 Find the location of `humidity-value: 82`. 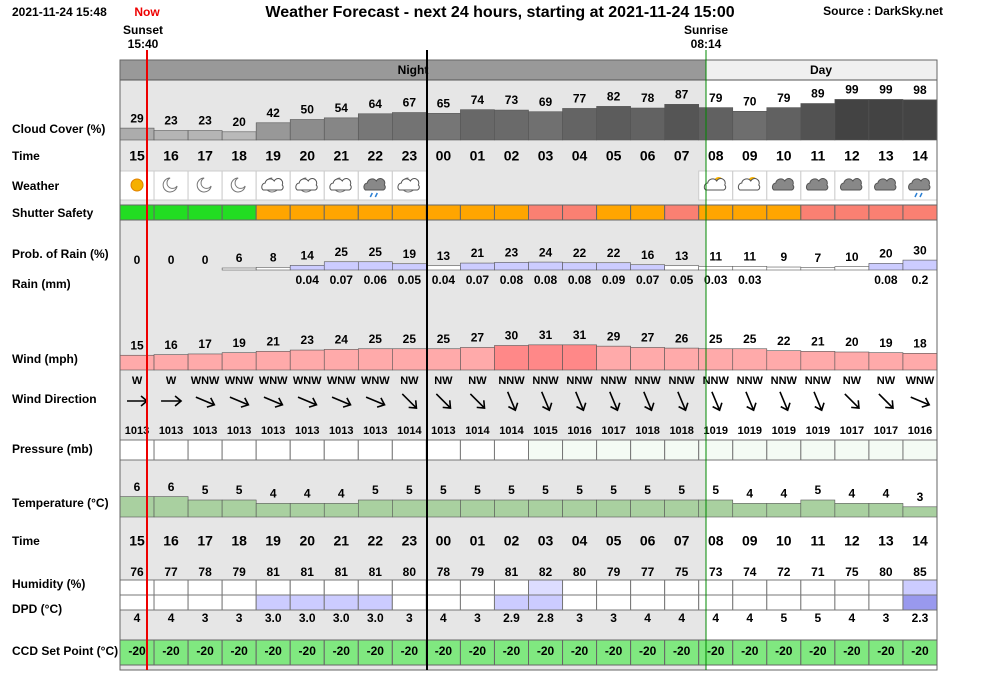

humidity-value: 82 is located at coordinates (546, 572).